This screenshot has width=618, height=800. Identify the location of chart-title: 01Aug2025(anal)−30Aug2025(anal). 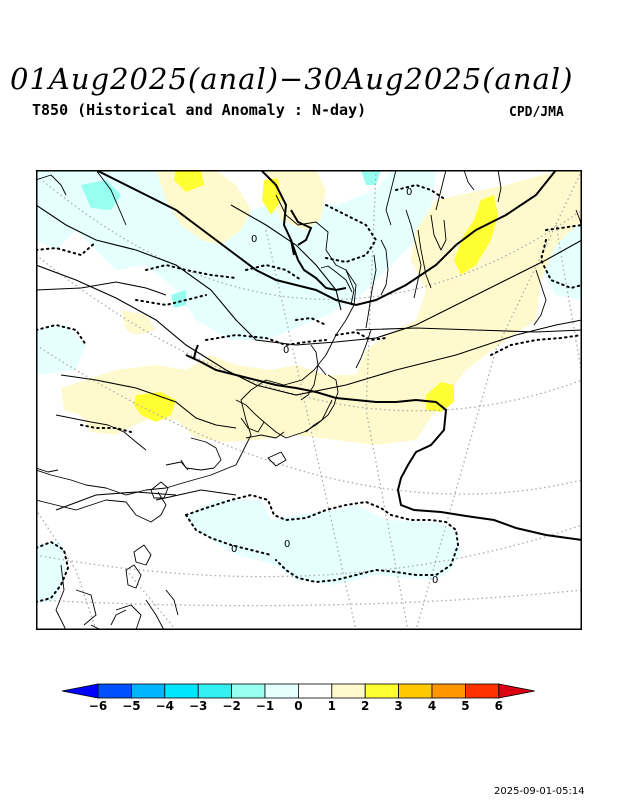
(292, 79).